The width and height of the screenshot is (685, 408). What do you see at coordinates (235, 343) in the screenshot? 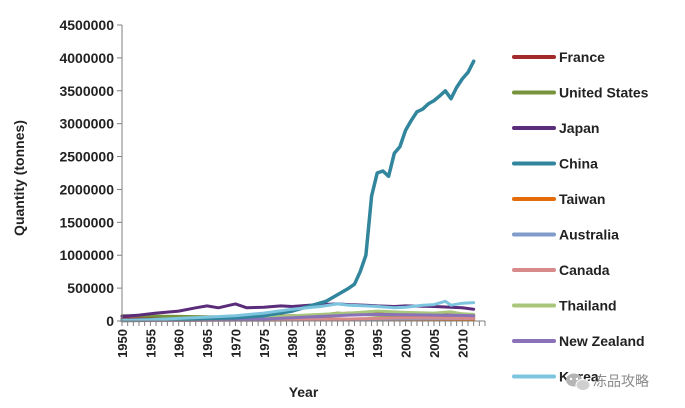
I see `x-tick-label: 1970` at bounding box center [235, 343].